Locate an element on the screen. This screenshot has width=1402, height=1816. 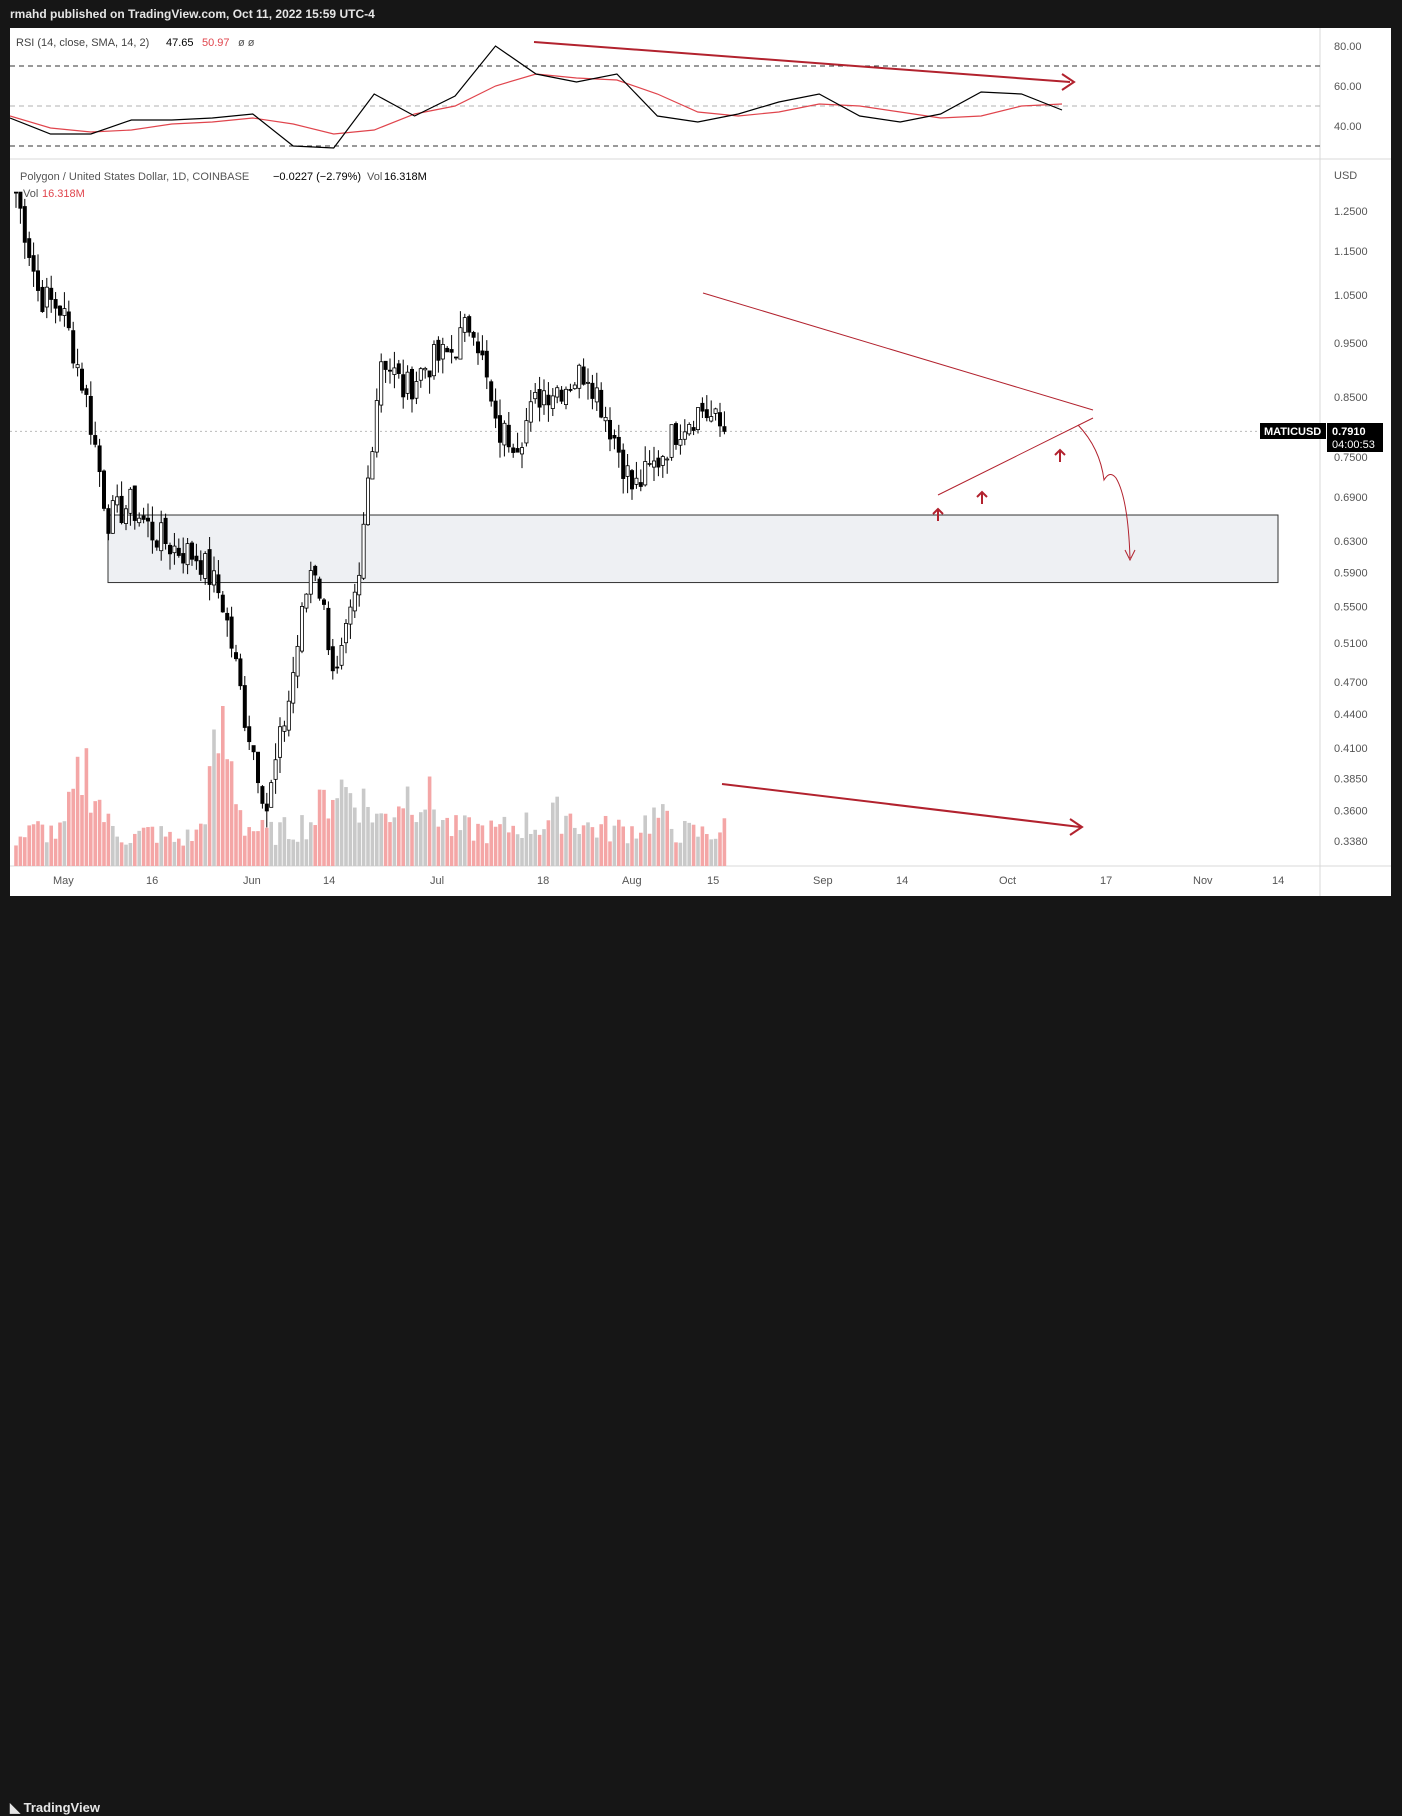
price-tick-label: 1.1500 is located at coordinates (1351, 252).